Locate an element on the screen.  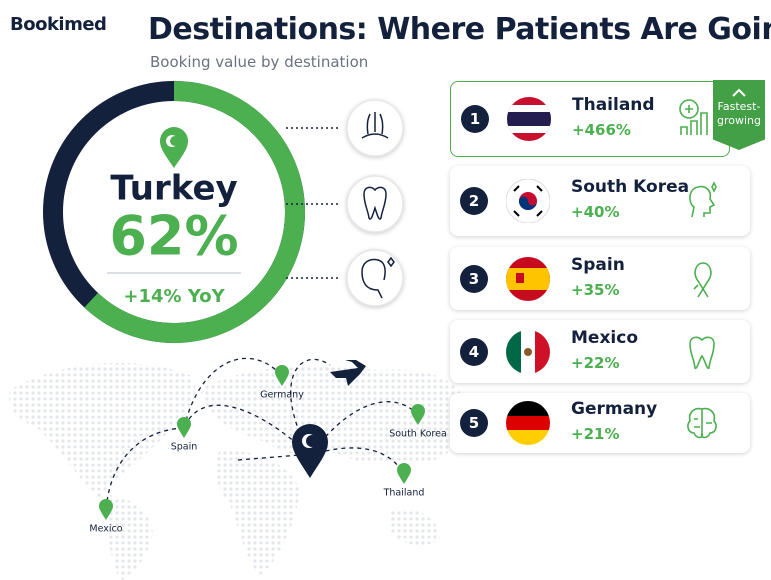
treatment-icons is located at coordinates (345, 203).